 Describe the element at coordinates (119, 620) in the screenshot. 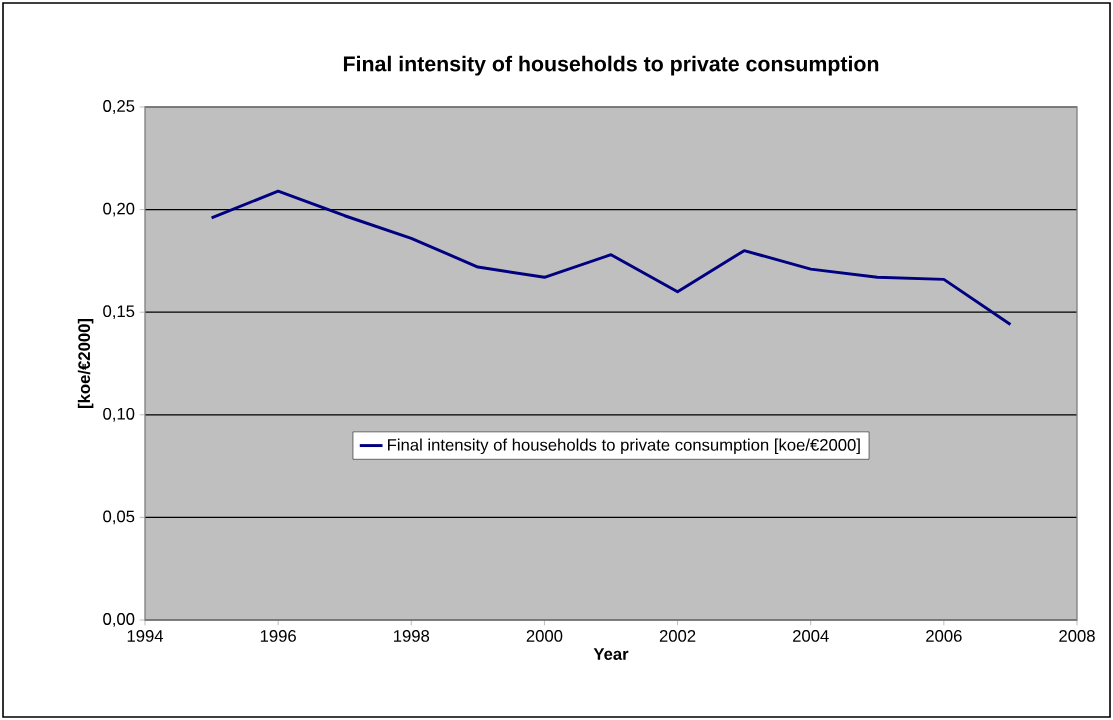

I see `y-tick-label: 0,00` at that location.